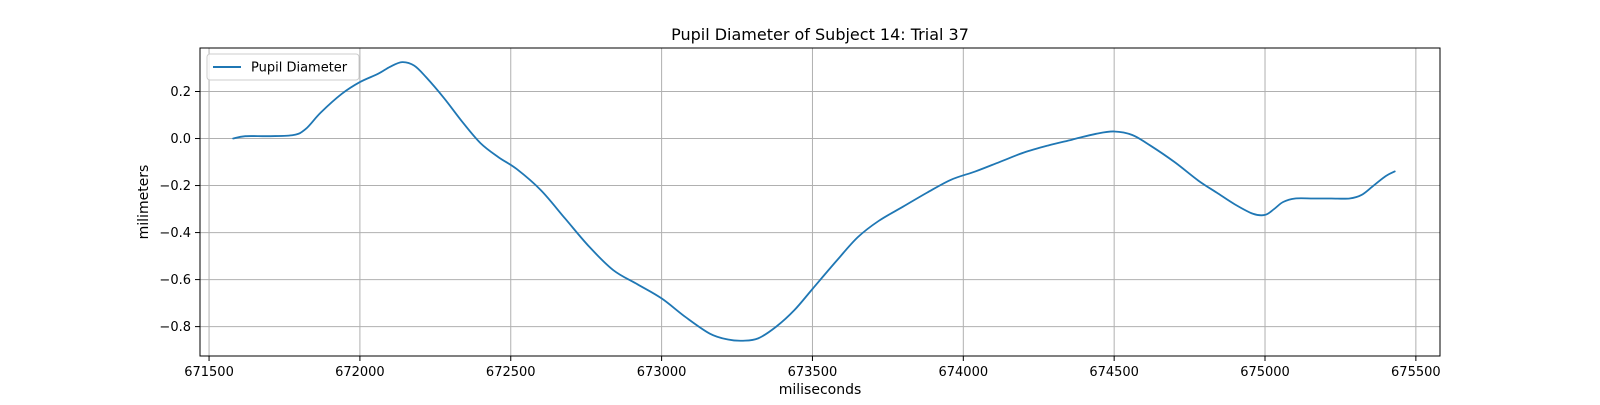  Describe the element at coordinates (209, 372) in the screenshot. I see `x-tick-label: 671500` at that location.